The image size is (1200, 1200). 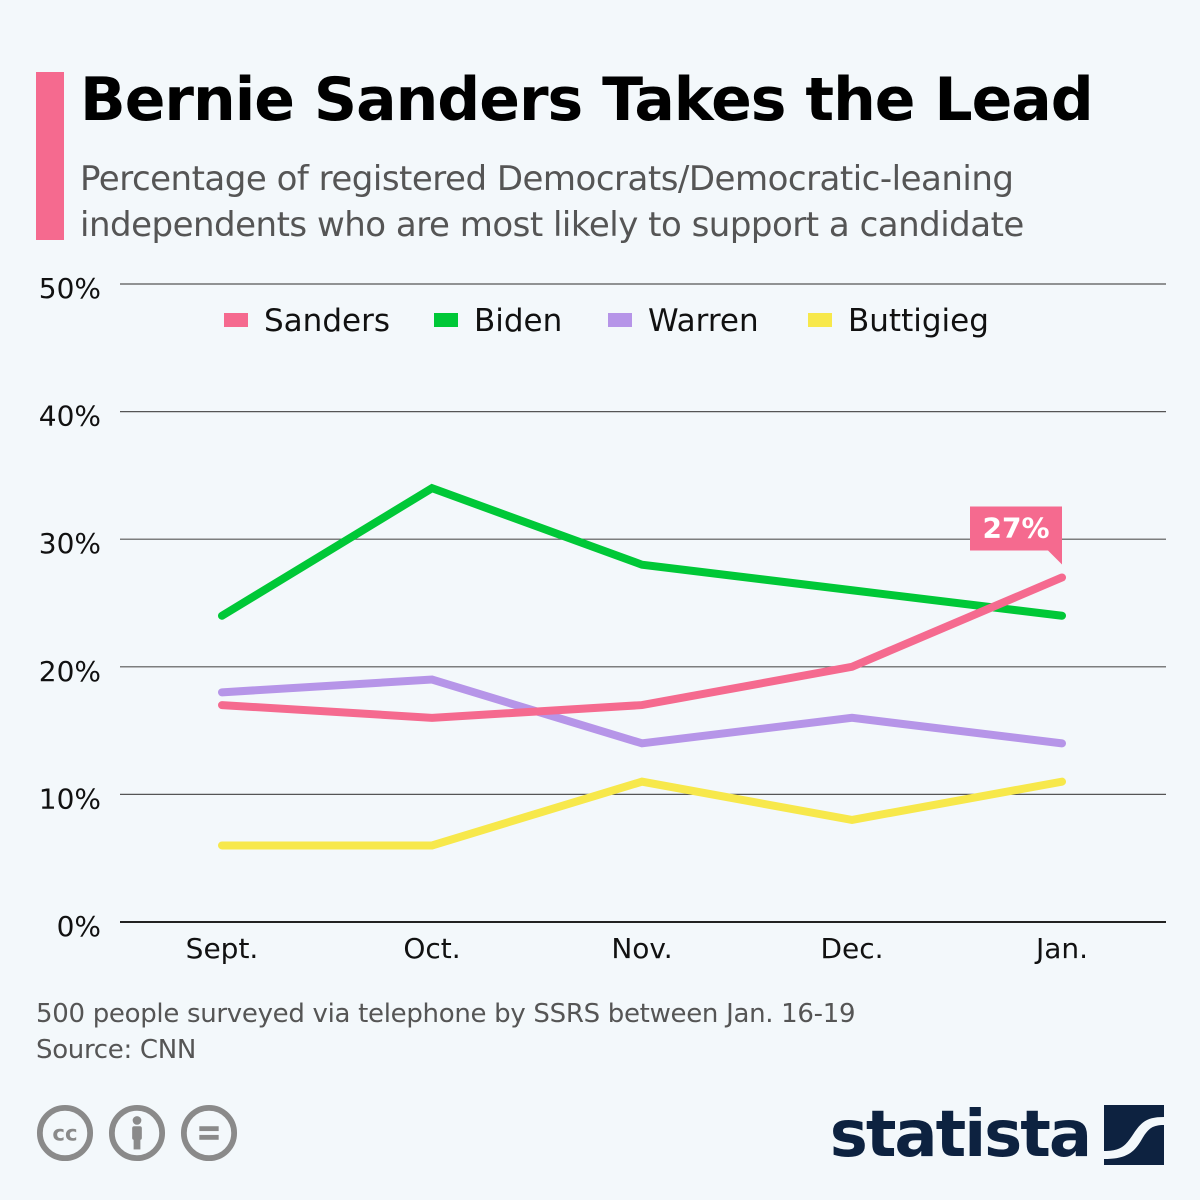 I want to click on x-axis-ticks: Sept. Oct. Nov. Dec. Jan., so click(x=637, y=948).